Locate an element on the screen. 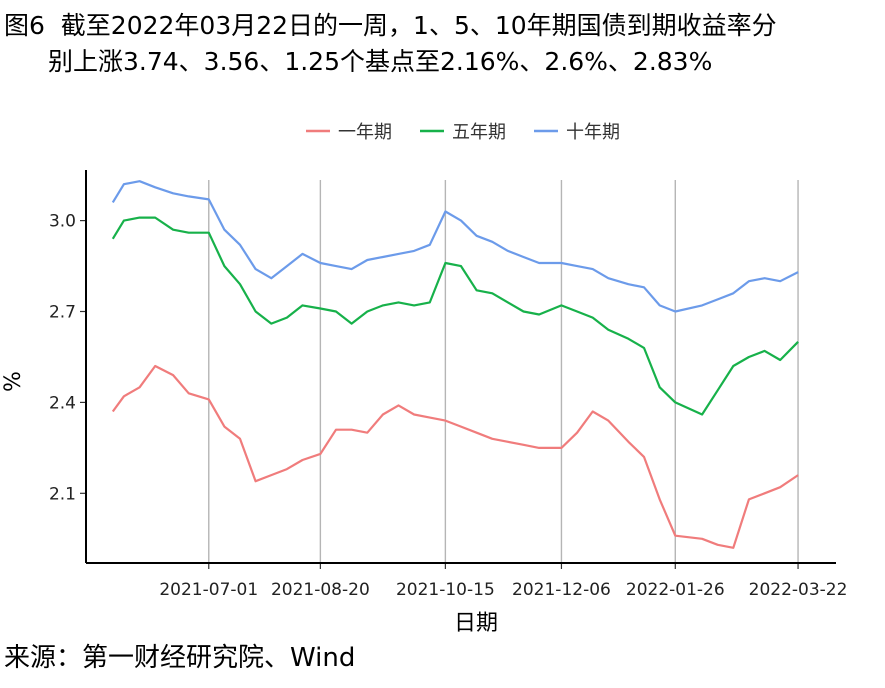 The height and width of the screenshot is (688, 885). x-tick-label: 2021-07-01 is located at coordinates (208, 590).